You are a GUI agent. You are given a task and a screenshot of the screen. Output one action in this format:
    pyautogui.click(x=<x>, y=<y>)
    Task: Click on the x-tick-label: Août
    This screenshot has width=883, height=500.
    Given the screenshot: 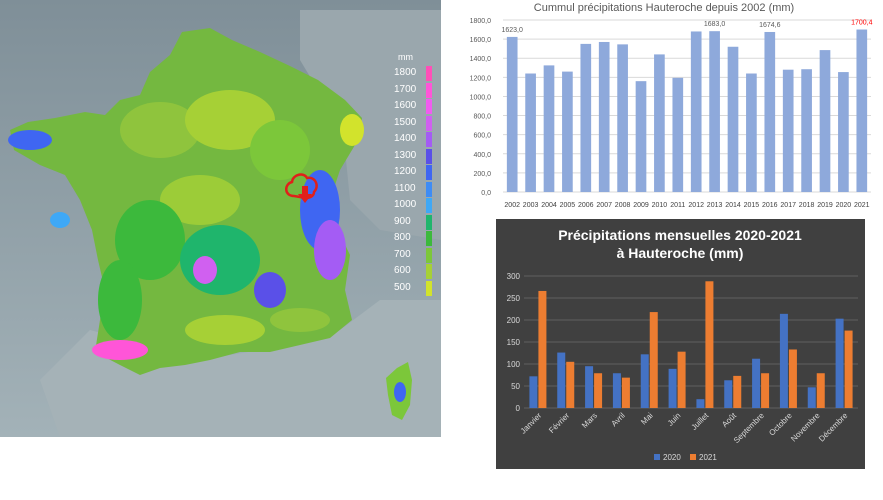 What is the action you would take?
    pyautogui.click(x=729, y=420)
    